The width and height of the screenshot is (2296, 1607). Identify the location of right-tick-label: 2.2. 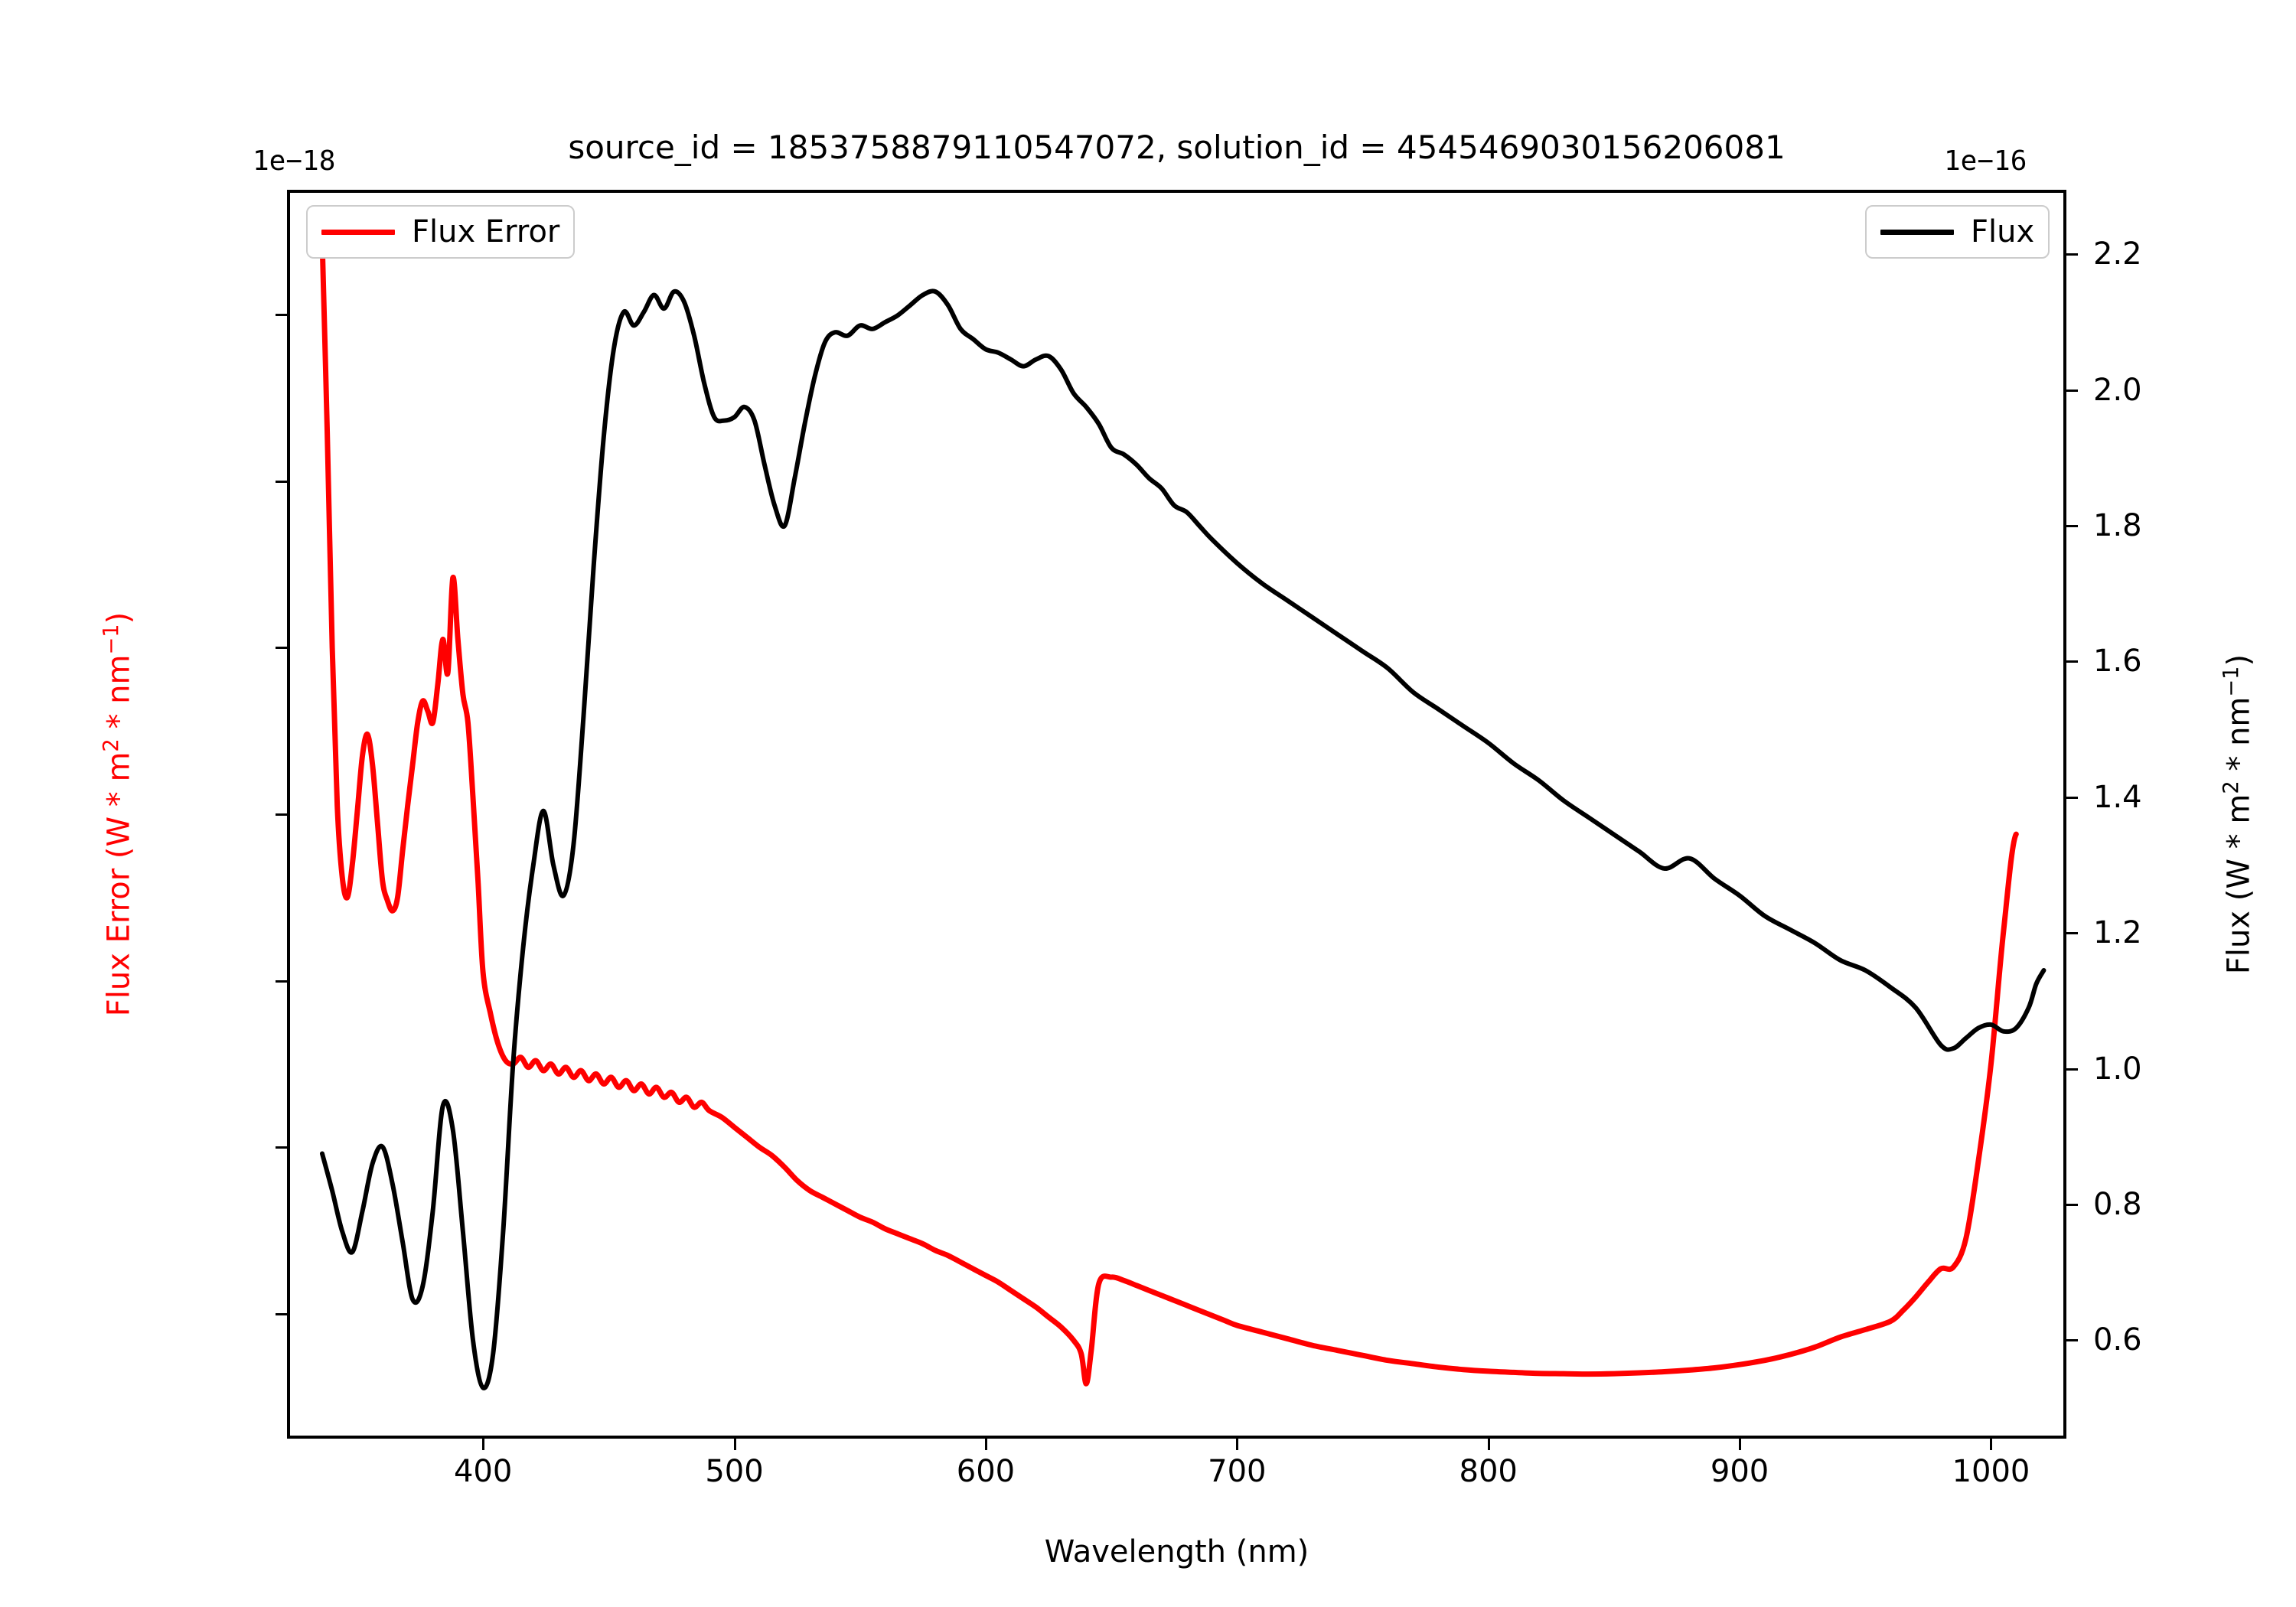
(2117, 254).